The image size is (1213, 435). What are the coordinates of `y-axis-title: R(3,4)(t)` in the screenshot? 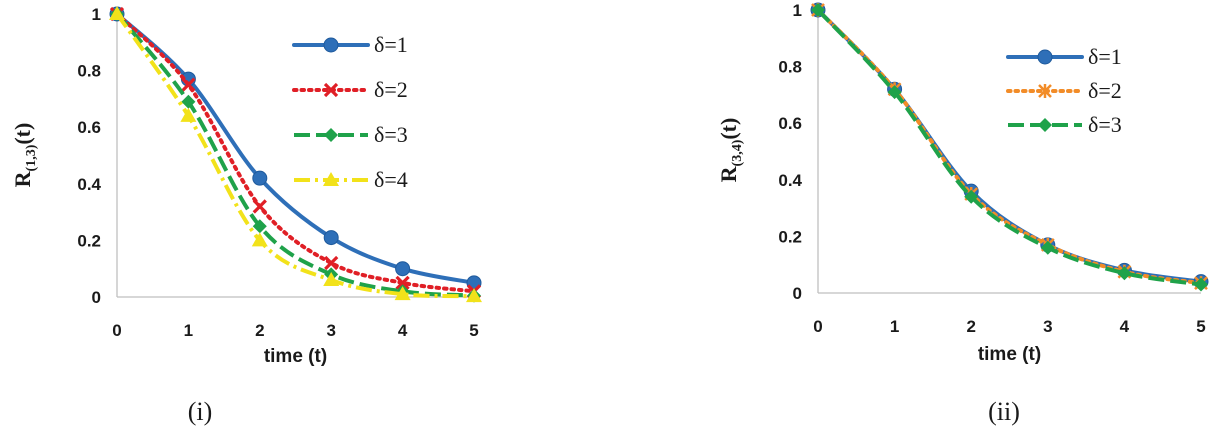 It's located at (730, 150).